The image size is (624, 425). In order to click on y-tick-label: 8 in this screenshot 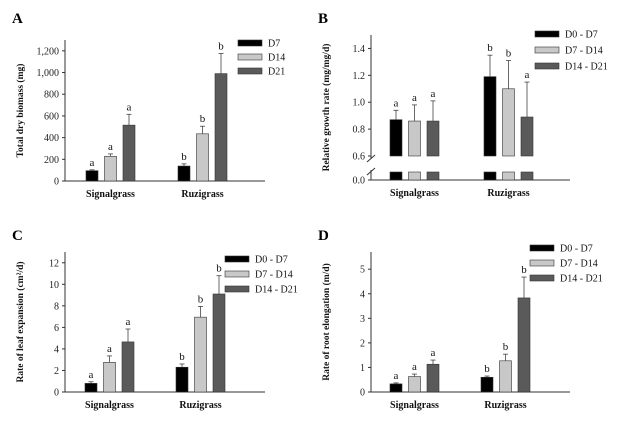, I will do `click(56, 306)`.